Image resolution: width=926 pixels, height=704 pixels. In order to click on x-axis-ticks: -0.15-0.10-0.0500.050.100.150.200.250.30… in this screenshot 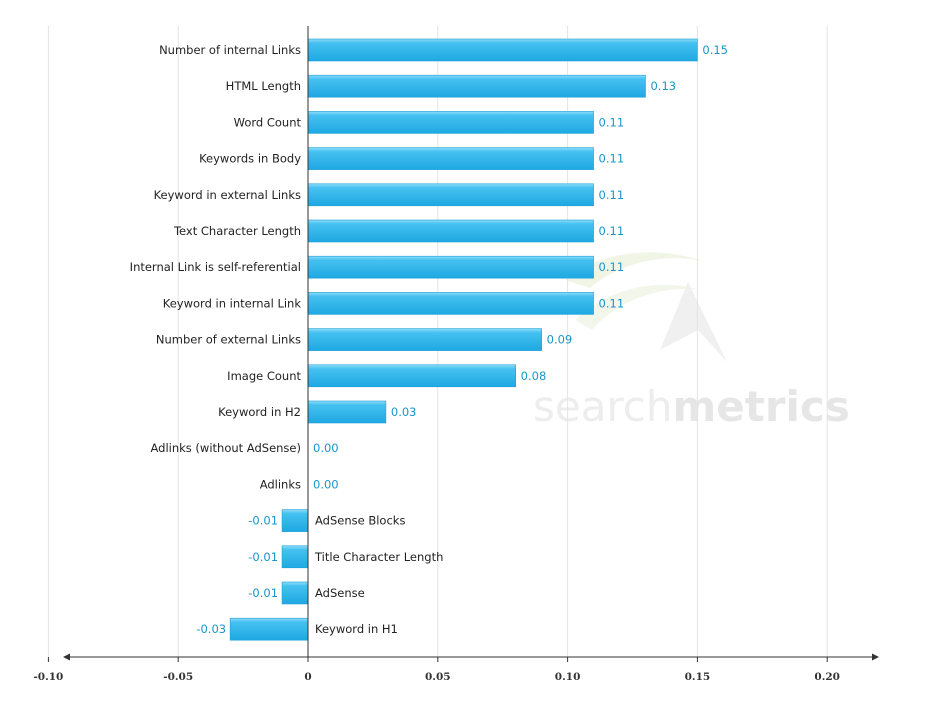, I will do `click(436, 670)`.